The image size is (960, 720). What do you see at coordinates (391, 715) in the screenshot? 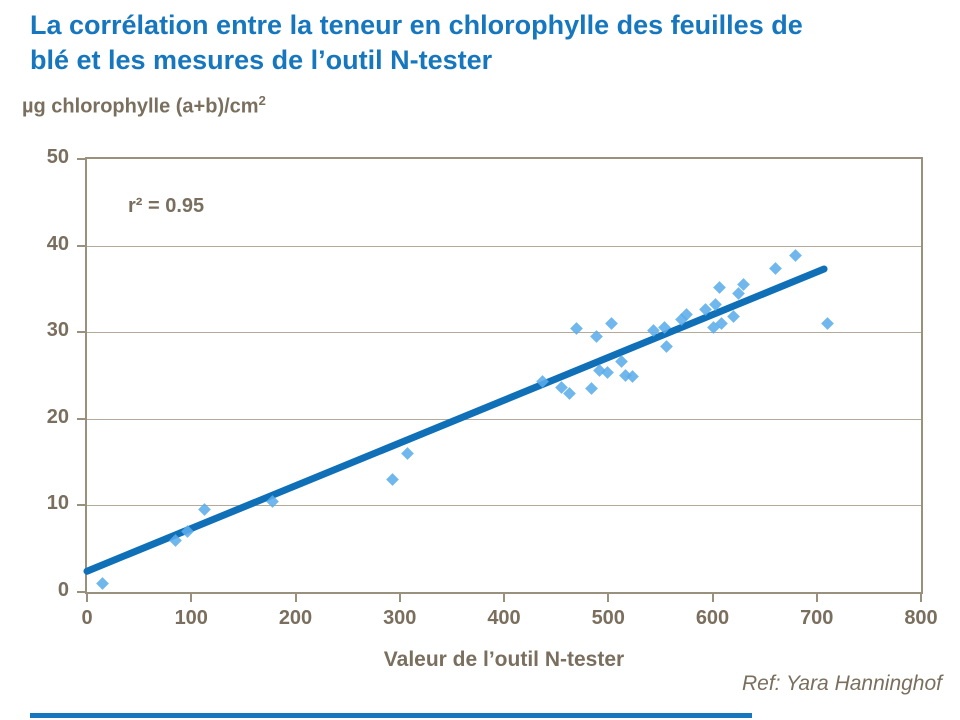
I see `footer-accent-bar` at bounding box center [391, 715].